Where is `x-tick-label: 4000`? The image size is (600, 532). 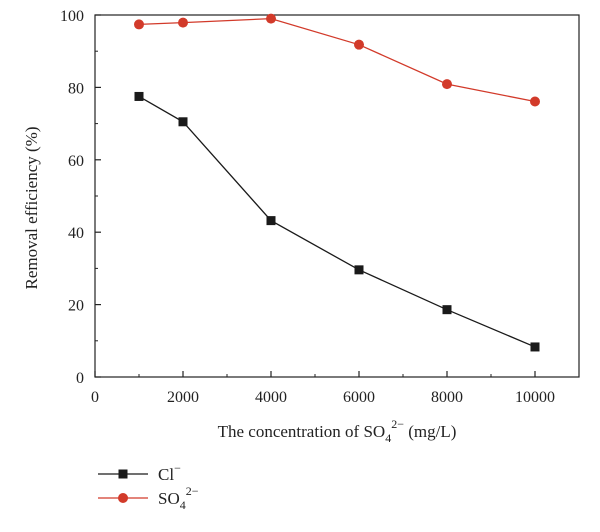
x-tick-label: 4000 is located at coordinates (271, 397).